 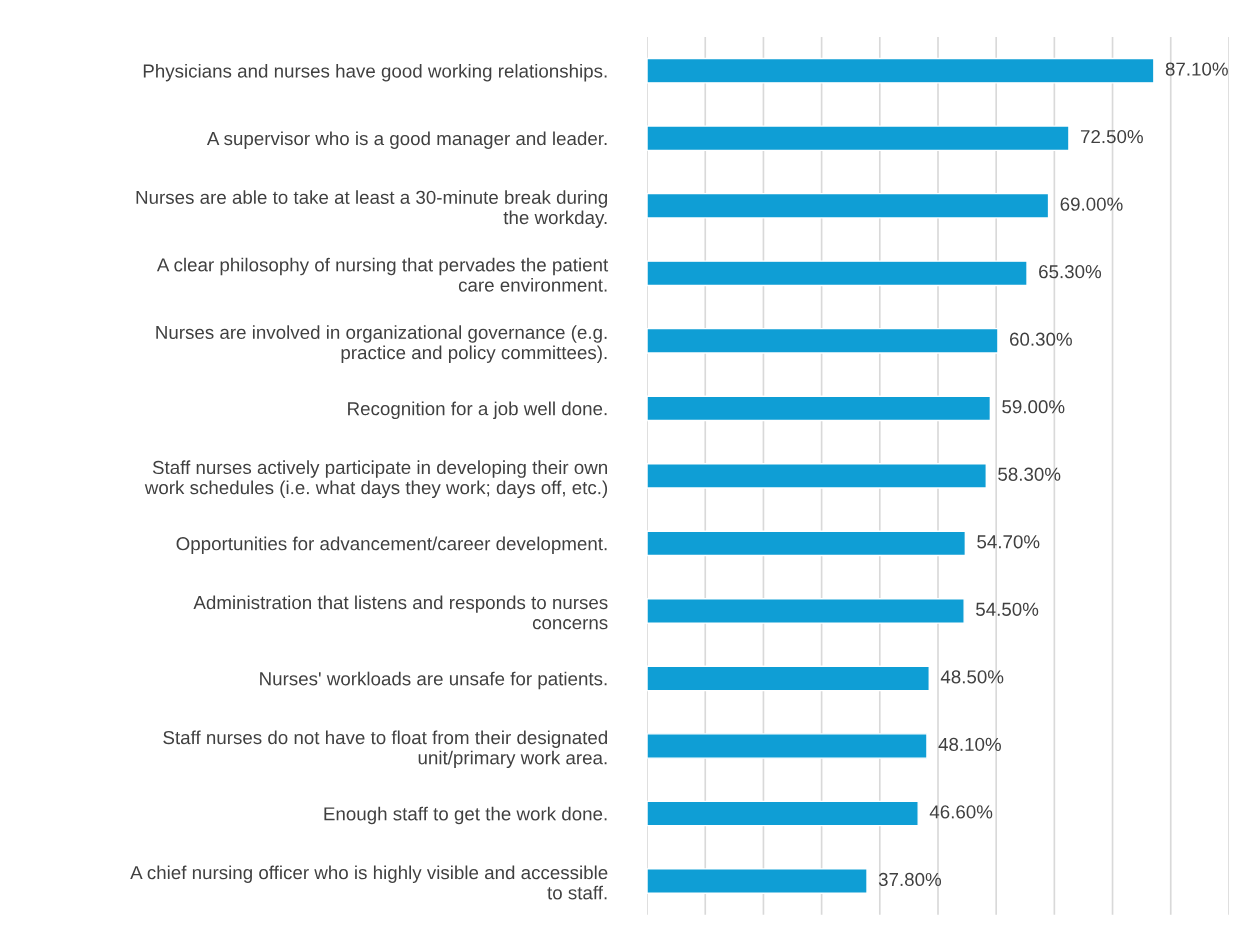 I want to click on y-tick-label: A chief nursing officer who is highly visible and accessible to staff., so click(x=369, y=882).